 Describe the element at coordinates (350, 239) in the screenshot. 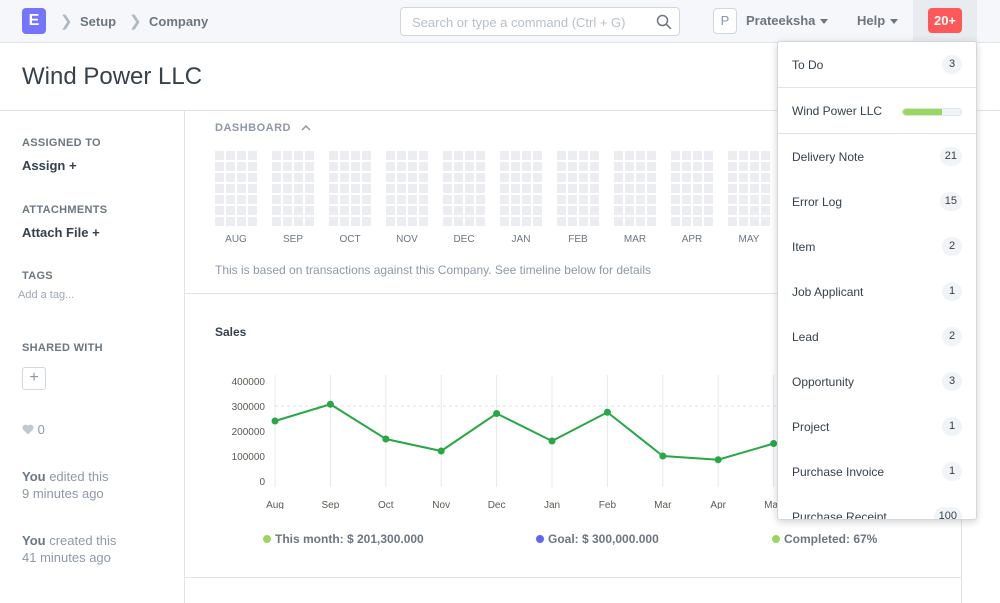

I see `heatmap-month-label: OCT` at that location.